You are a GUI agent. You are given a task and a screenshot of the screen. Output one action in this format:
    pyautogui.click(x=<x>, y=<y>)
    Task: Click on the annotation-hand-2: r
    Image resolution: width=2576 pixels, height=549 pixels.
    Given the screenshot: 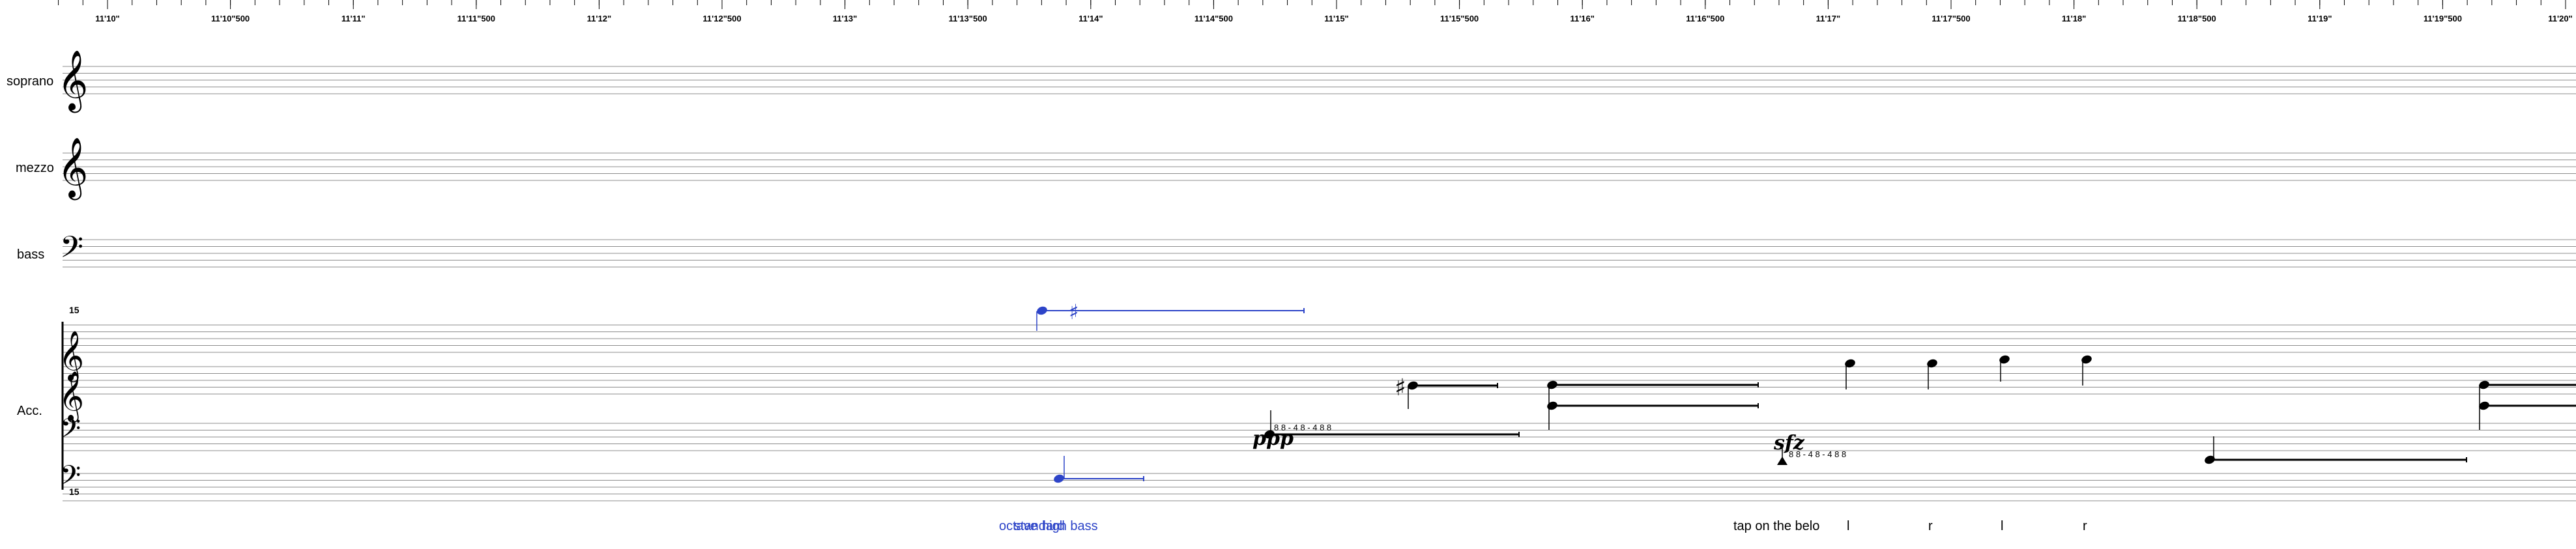 What is the action you would take?
    pyautogui.click(x=1930, y=526)
    